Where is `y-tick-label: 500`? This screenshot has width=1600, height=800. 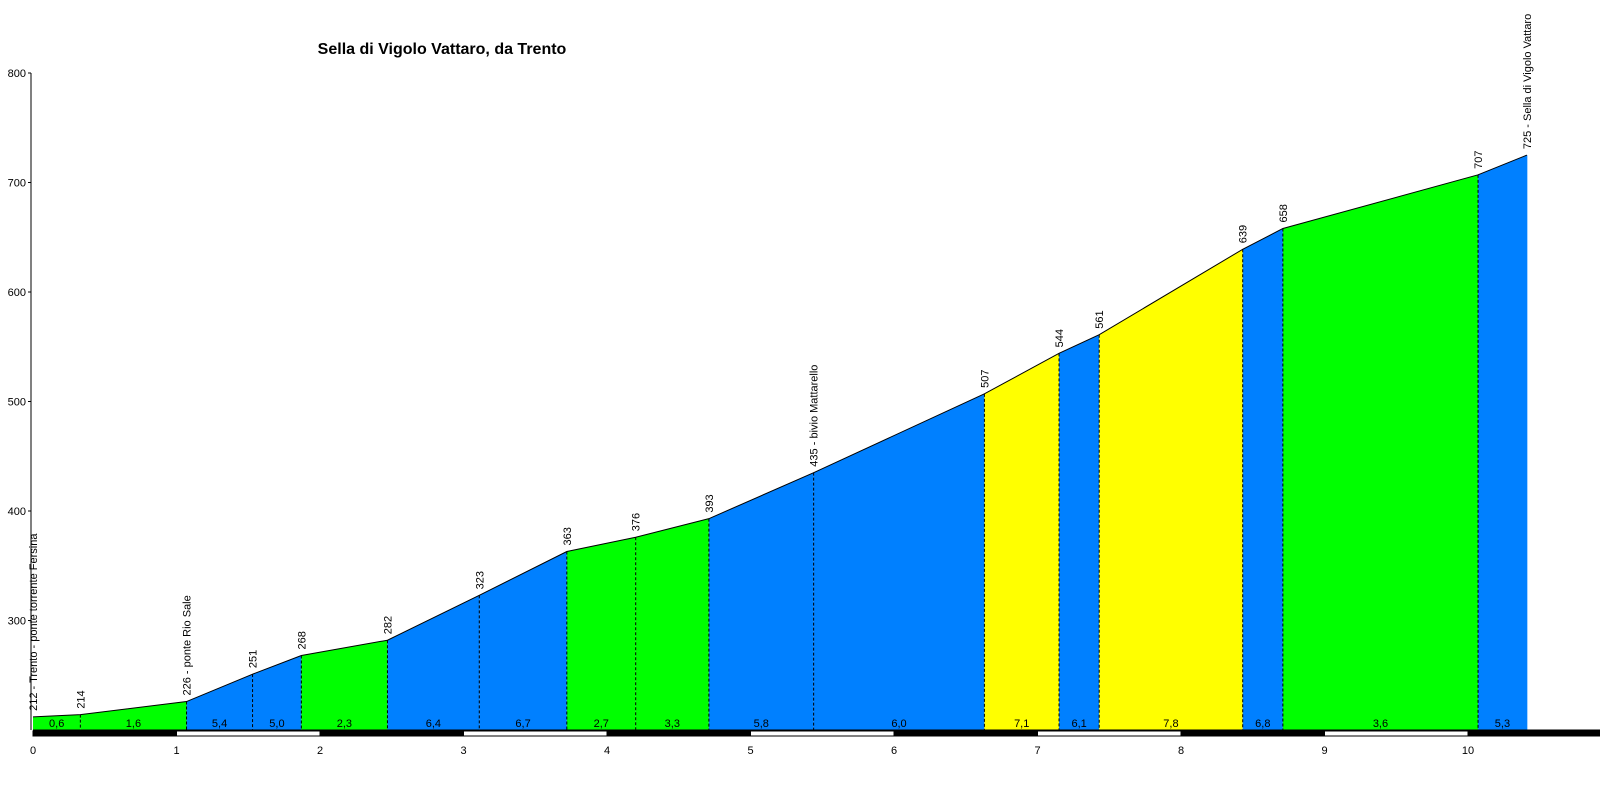
y-tick-label: 500 is located at coordinates (17, 403).